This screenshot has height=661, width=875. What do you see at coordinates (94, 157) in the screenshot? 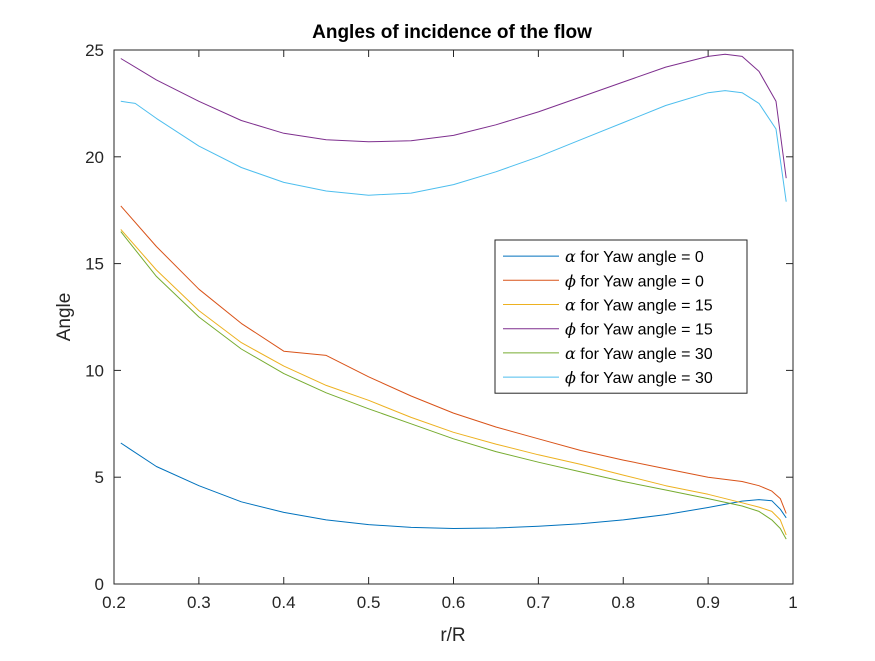
I see `y-tick-label: 20` at bounding box center [94, 157].